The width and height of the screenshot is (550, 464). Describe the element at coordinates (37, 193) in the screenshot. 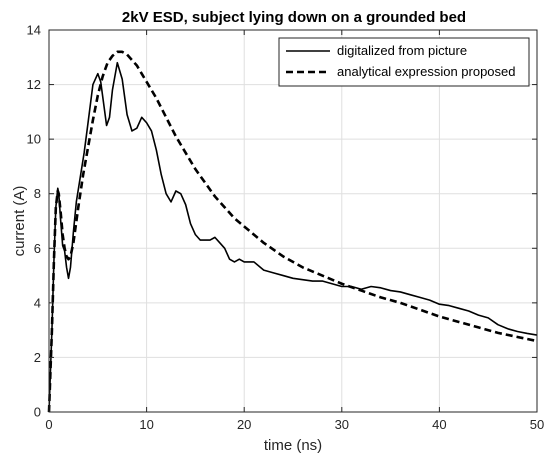

I see `y-tick-label: 8` at that location.